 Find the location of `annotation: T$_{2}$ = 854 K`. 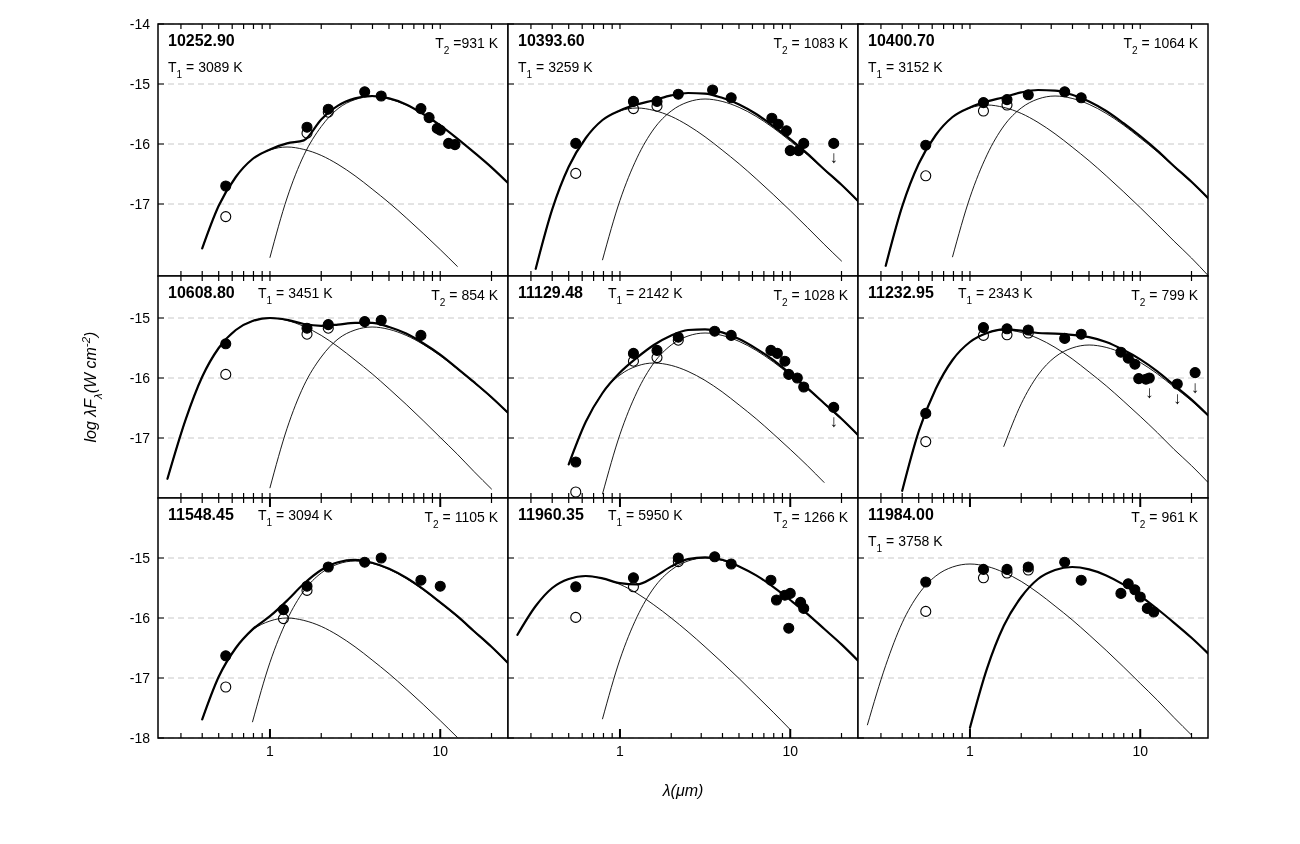

annotation: T$_{2}$ = 854 K is located at coordinates (465, 297).